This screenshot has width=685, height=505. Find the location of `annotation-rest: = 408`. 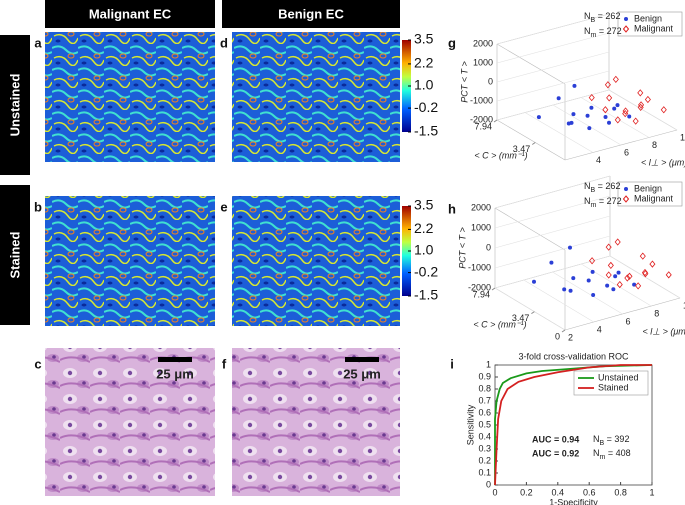

annotation-rest: = 408 is located at coordinates (617, 453).